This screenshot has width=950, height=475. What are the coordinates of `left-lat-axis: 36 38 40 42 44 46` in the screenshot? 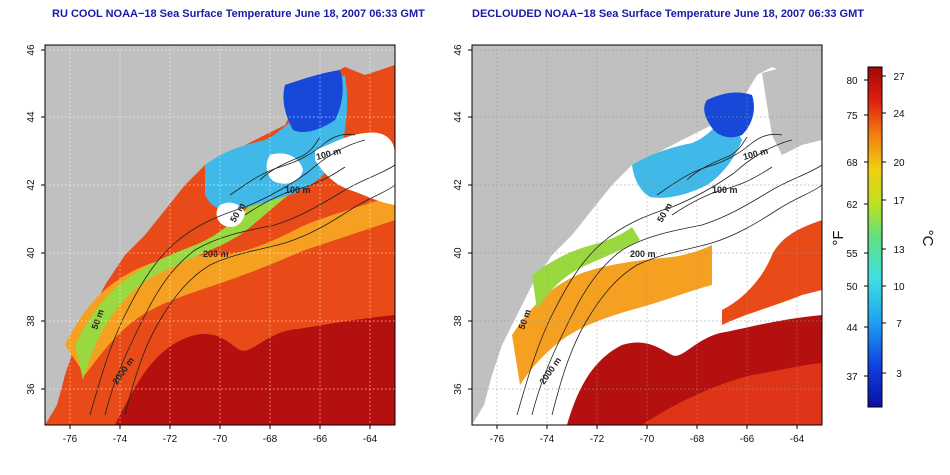 It's located at (35, 219).